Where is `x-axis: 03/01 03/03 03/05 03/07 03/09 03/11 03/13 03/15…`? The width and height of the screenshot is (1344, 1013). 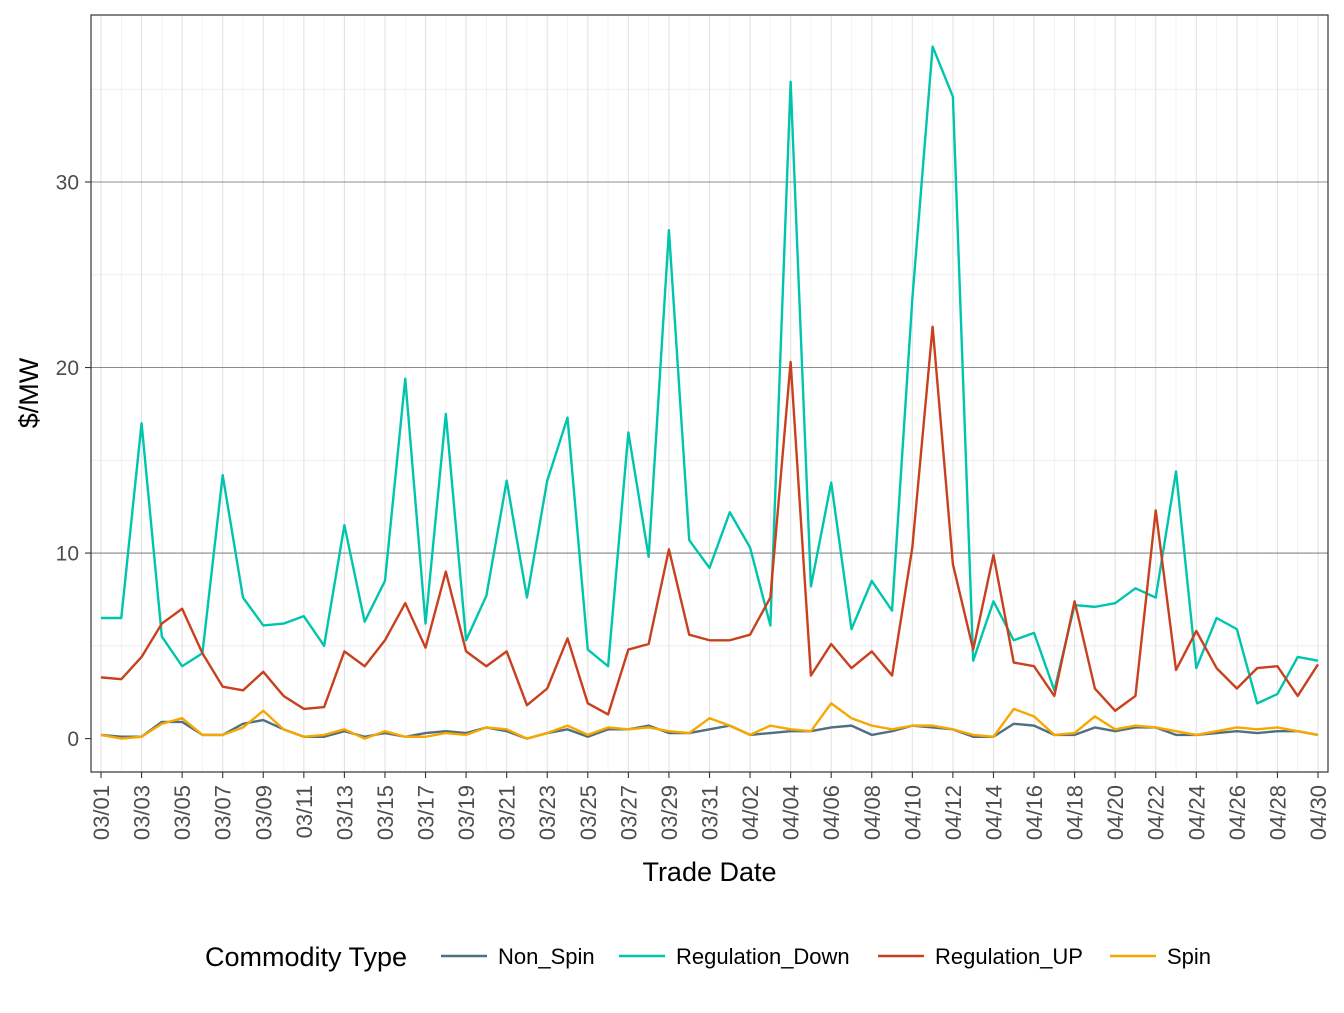
x-axis: 03/01 03/03 03/05 03/07 03/09 03/11 03/13 03/15… is located at coordinates (710, 806).